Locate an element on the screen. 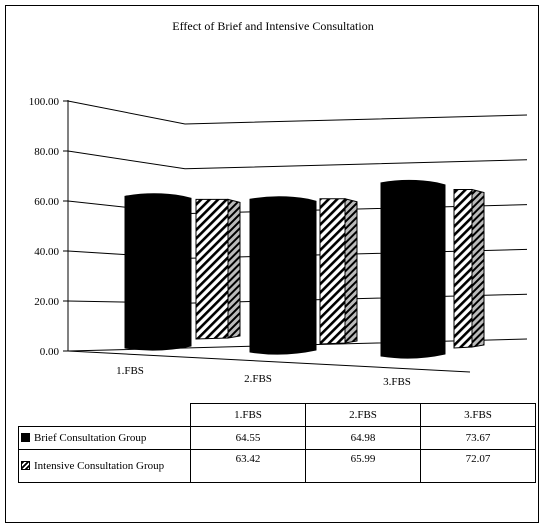  table-header-cell: 2.FBS is located at coordinates (363, 415).